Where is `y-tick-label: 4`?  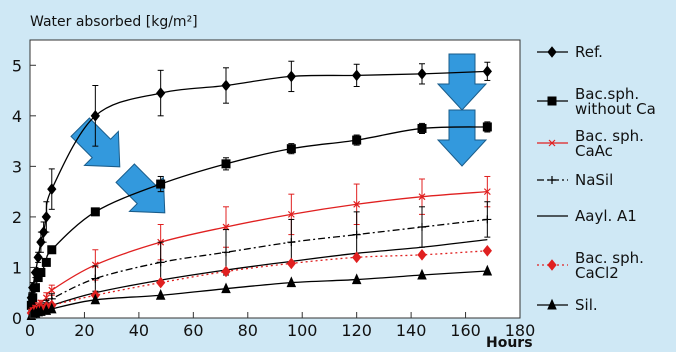 y-tick-label: 4 is located at coordinates (17, 116).